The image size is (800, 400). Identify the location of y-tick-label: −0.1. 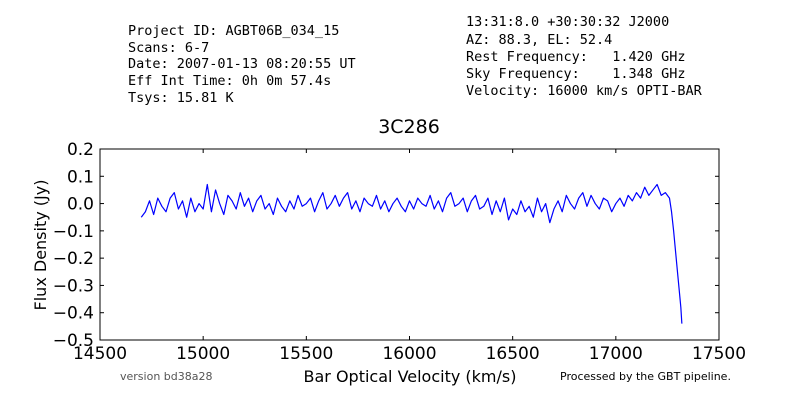
(73, 232).